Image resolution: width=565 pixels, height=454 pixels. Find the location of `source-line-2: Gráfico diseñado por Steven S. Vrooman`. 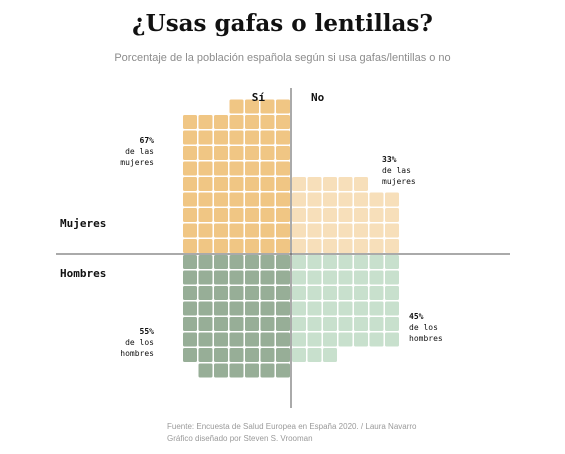

source-line-2: Gráfico diseñado por Steven S. Vrooman is located at coordinates (240, 438).